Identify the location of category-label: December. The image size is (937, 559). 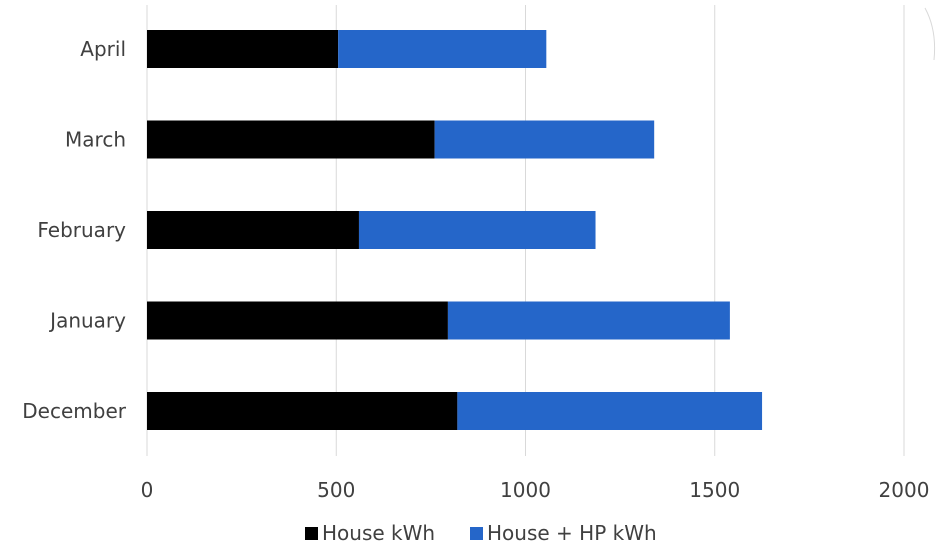
(74, 411).